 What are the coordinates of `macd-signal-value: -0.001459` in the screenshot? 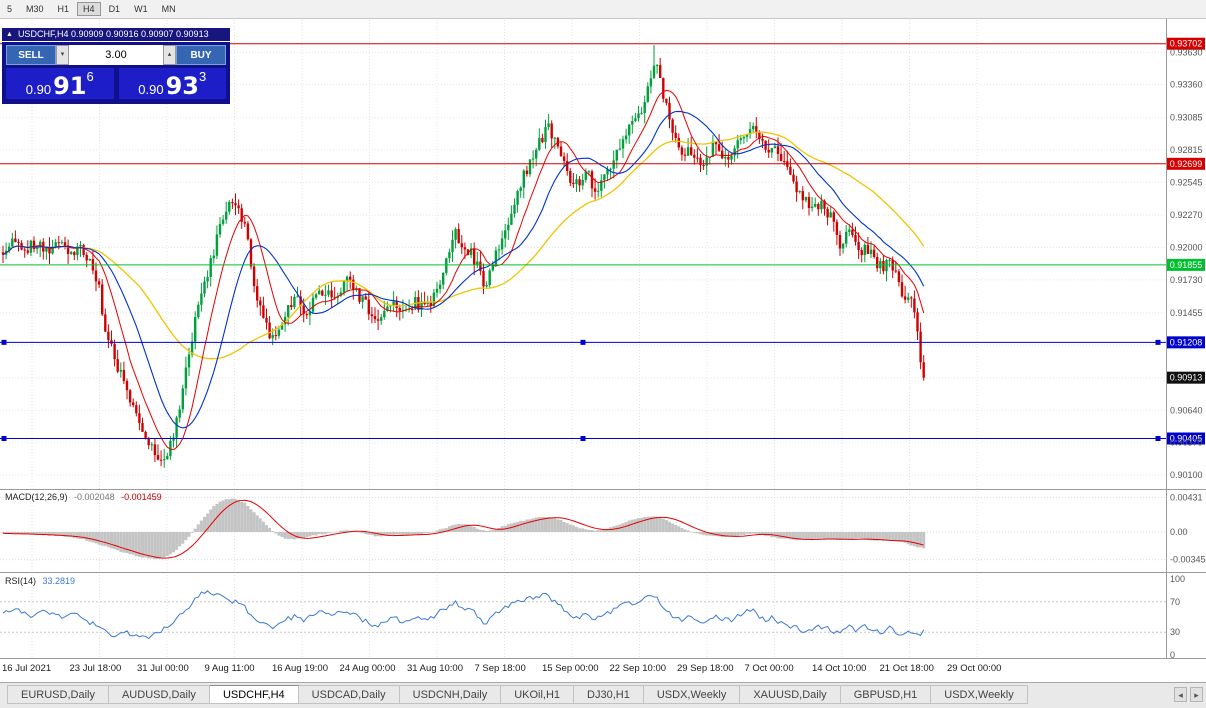 It's located at (141, 497).